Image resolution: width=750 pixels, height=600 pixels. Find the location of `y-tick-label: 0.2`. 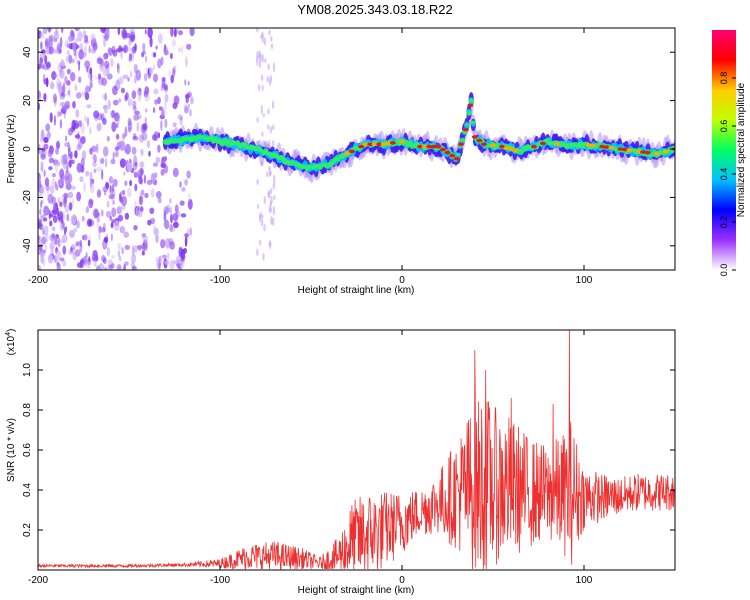

y-tick-label: 0.2 is located at coordinates (27, 530).